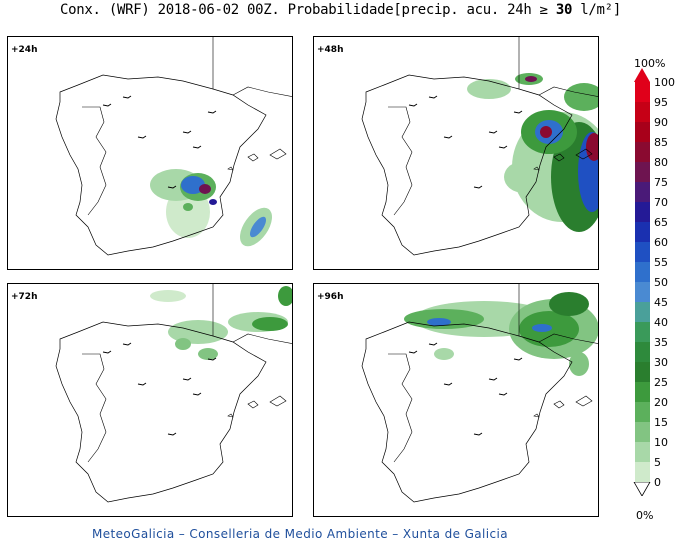 The height and width of the screenshot is (544, 681). I want to click on colorbar-tick-label: 5, so click(657, 462).